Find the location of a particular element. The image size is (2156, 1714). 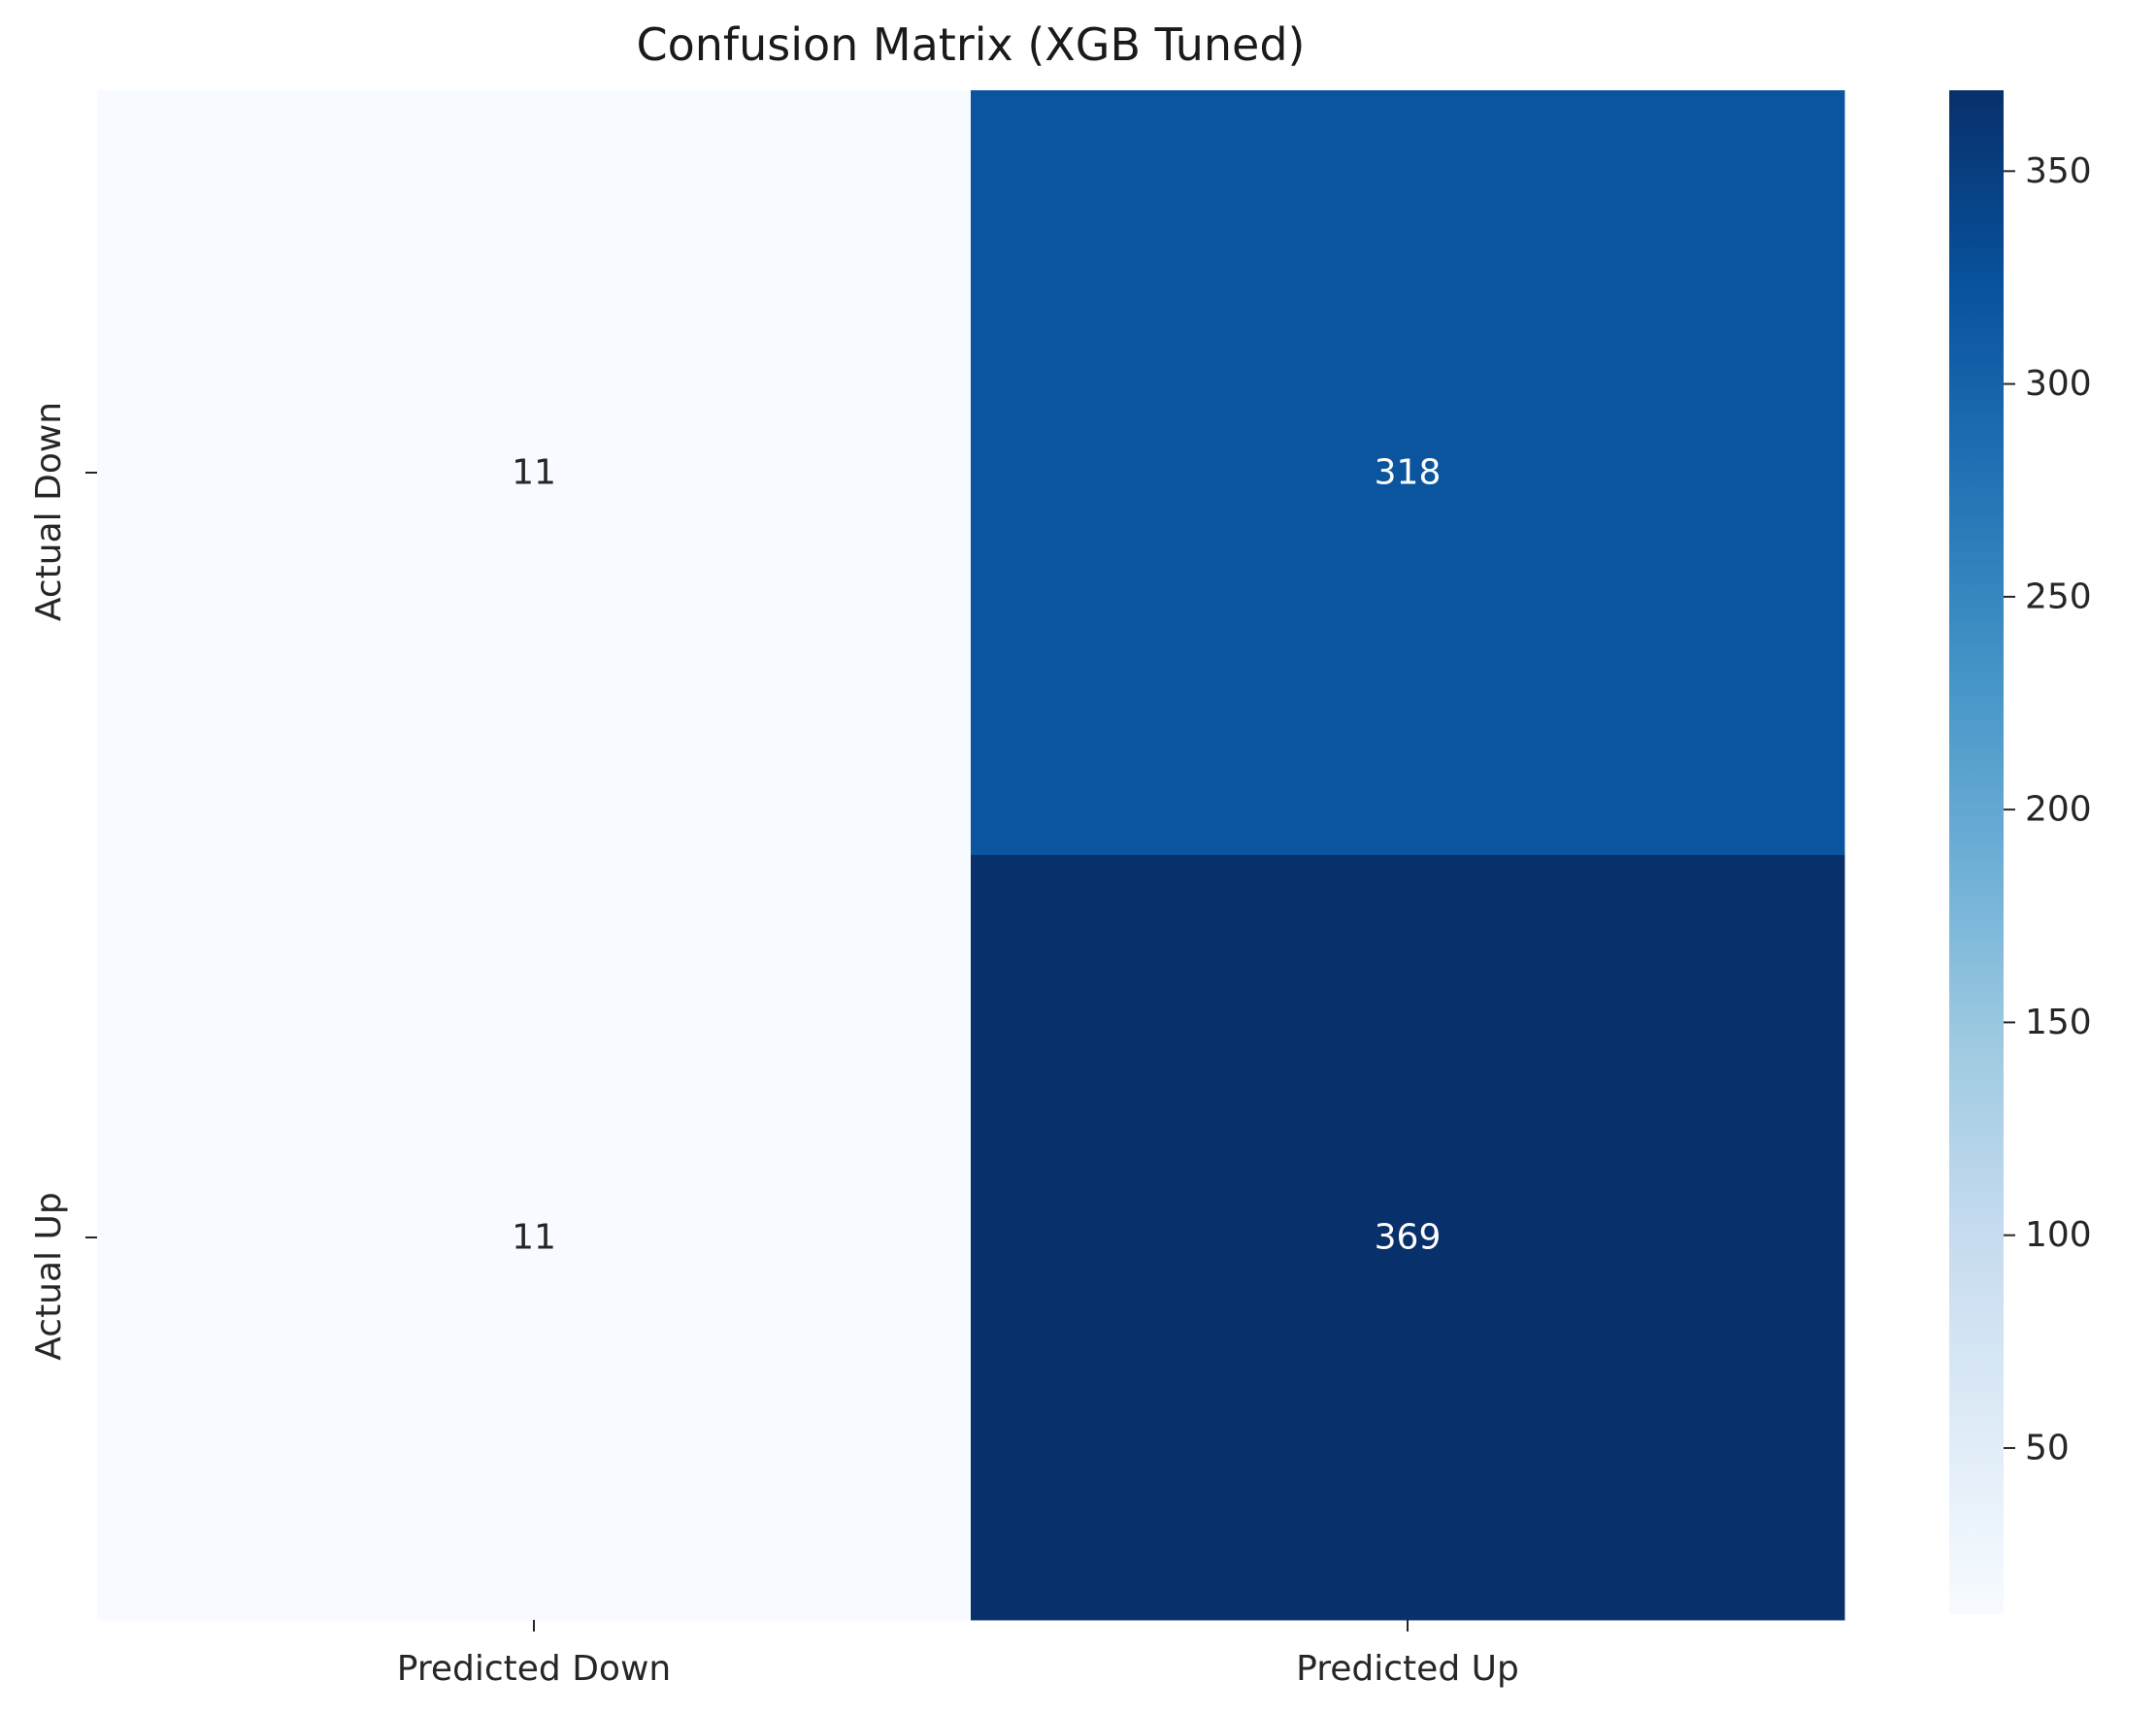

x-tick-label: Predicted Down is located at coordinates (534, 1669).